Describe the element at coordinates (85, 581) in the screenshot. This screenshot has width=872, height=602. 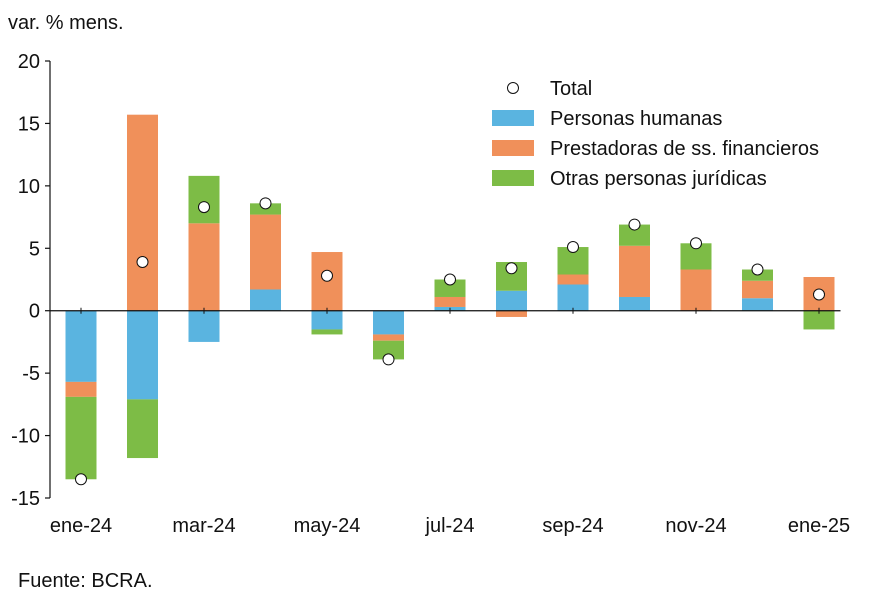
I see `source-note: Fuente: BCRA.` at that location.